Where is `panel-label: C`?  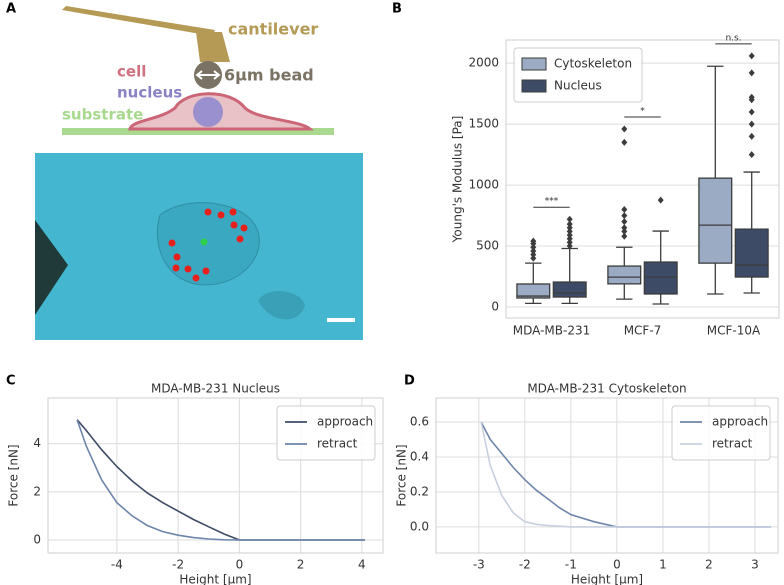
panel-label: C is located at coordinates (11, 381).